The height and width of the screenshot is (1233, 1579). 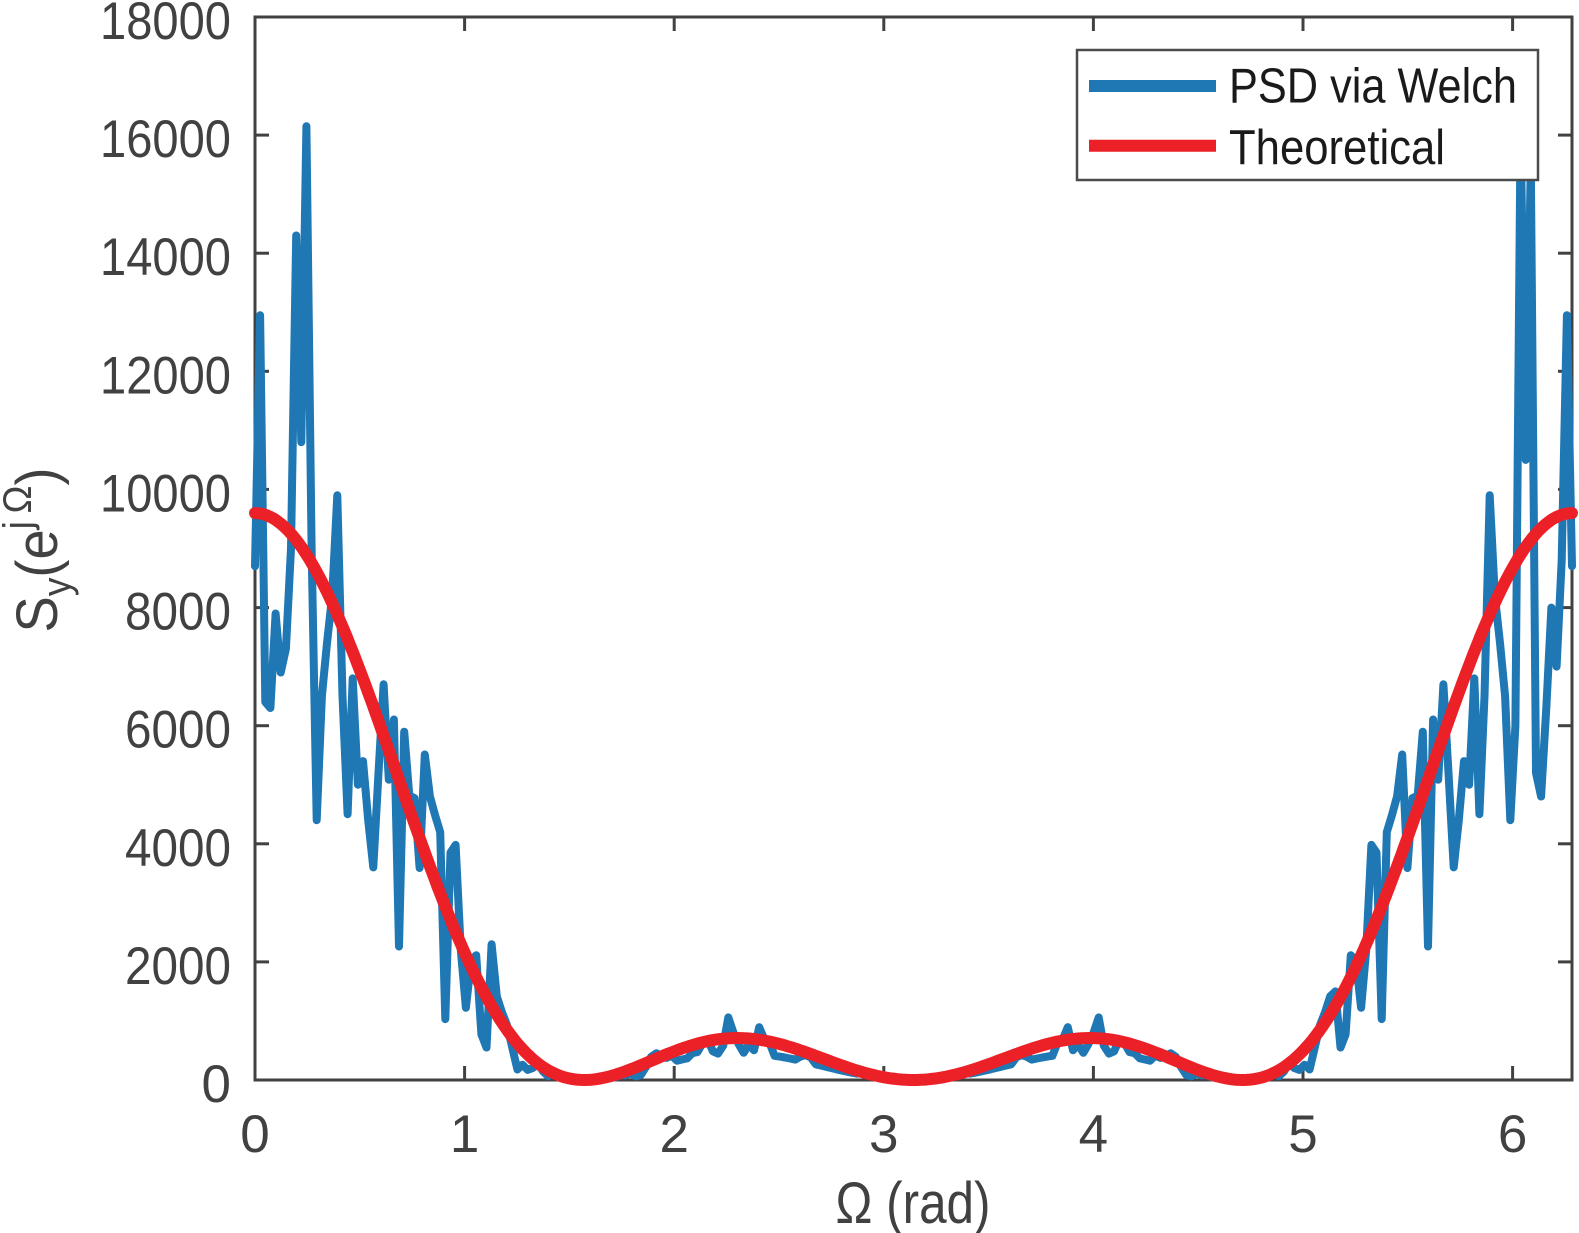 What do you see at coordinates (464, 1134) in the screenshot?
I see `svg-text: 1` at bounding box center [464, 1134].